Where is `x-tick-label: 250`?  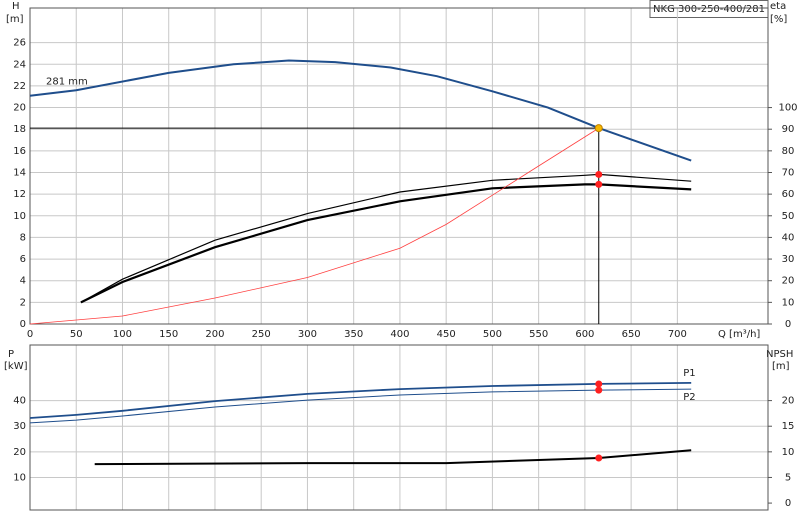
x-tick-label: 250 is located at coordinates (261, 334).